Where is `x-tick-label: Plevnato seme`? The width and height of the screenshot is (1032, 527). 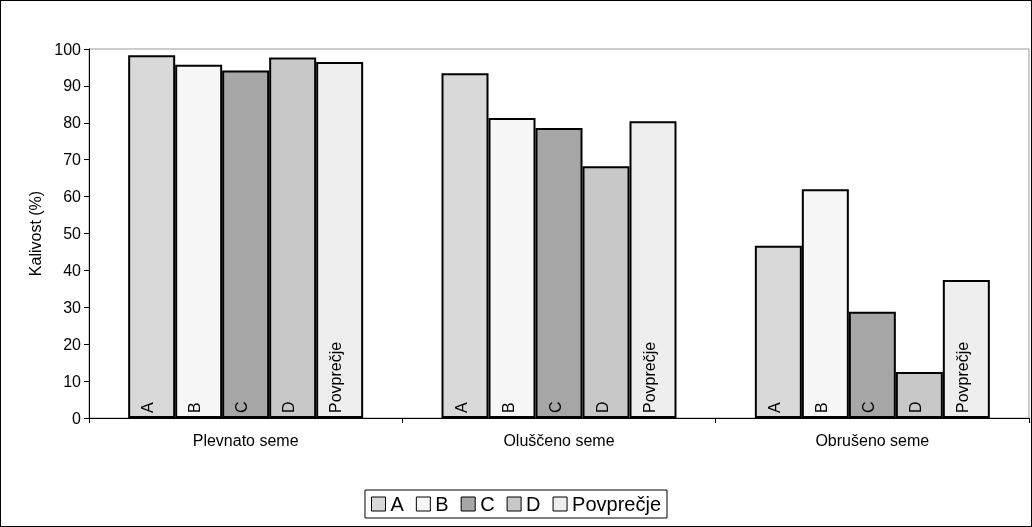 x-tick-label: Plevnato seme is located at coordinates (245, 440).